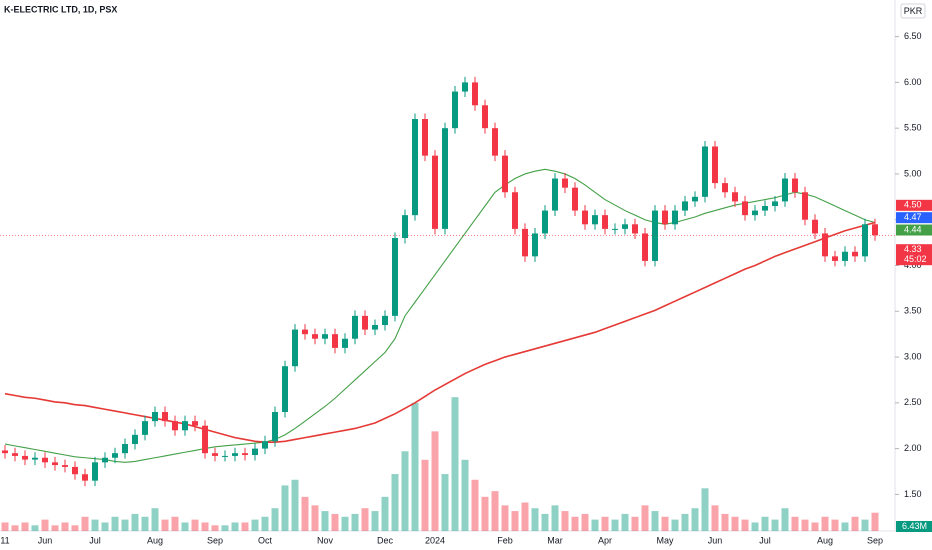 The image size is (932, 550). Describe the element at coordinates (825, 540) in the screenshot. I see `x-tick-label: Aug` at that location.